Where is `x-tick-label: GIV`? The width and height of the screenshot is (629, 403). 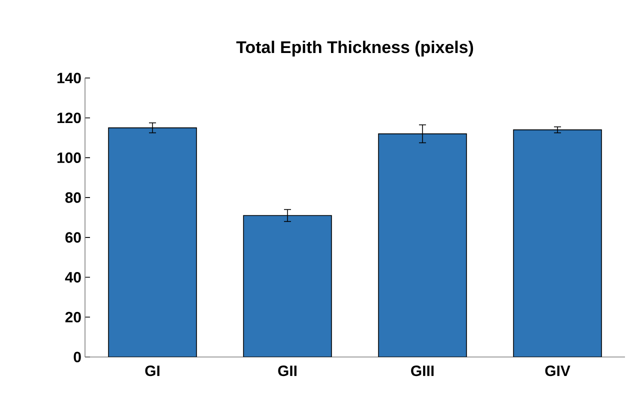 x-tick-label: GIV is located at coordinates (557, 371).